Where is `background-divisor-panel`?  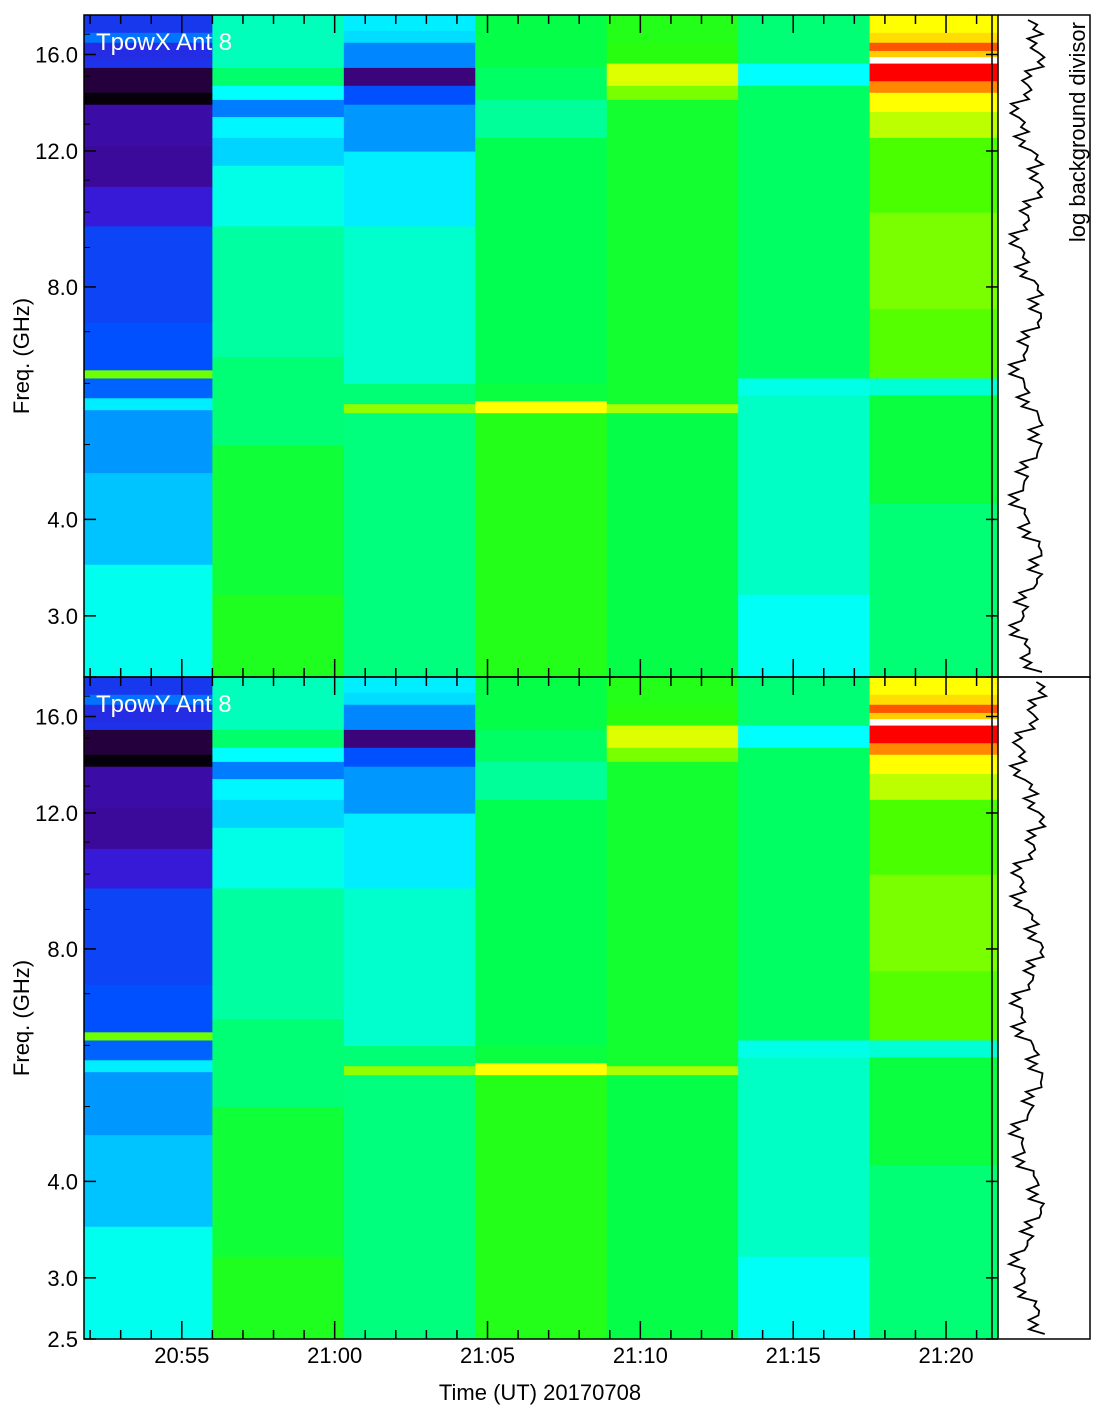
background-divisor-panel is located at coordinates (1027, 677).